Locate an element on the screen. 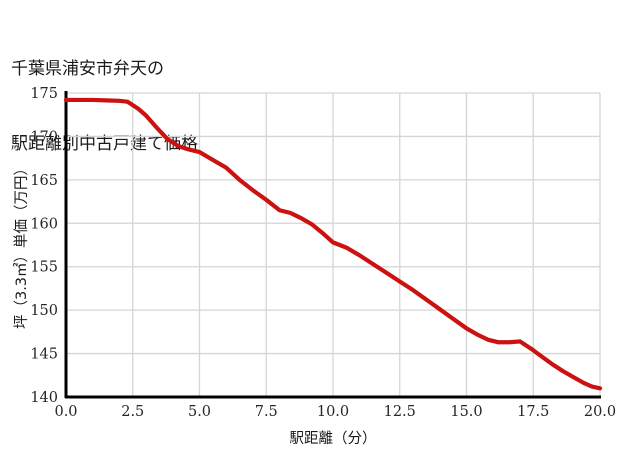  y-tick-label: 170 is located at coordinates (44, 137).